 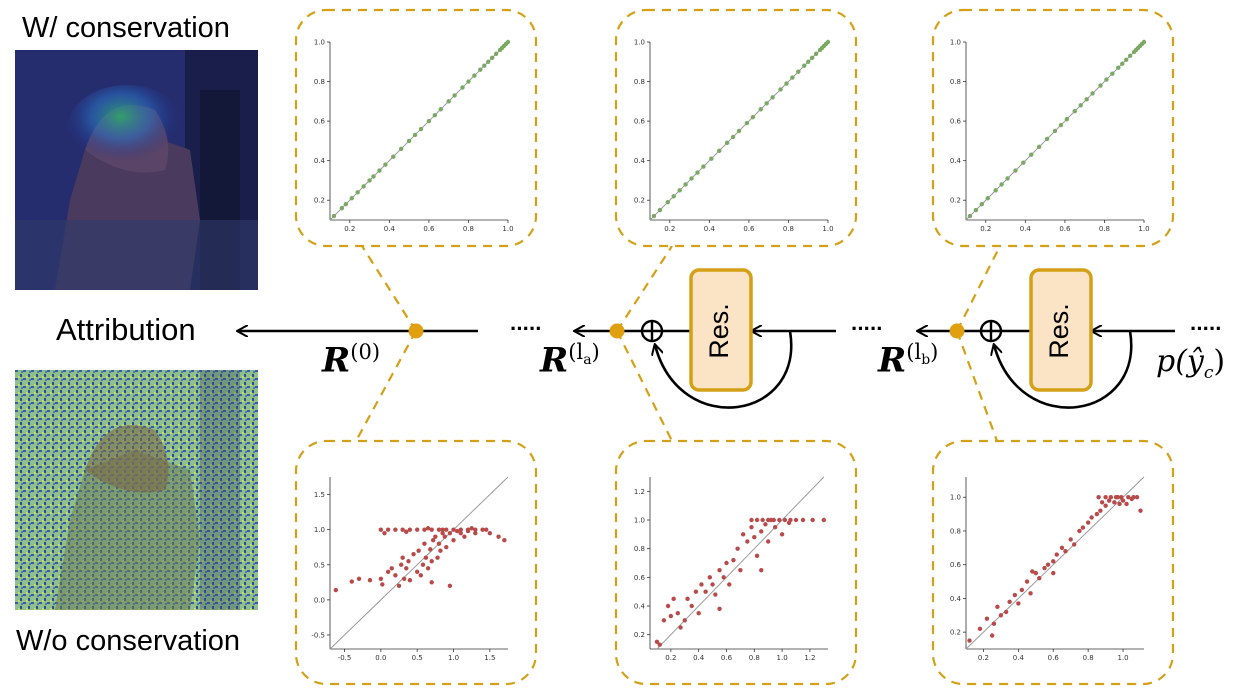 What do you see at coordinates (576, 352) in the screenshot?
I see `relevance-rla-sup: (l` at bounding box center [576, 352].